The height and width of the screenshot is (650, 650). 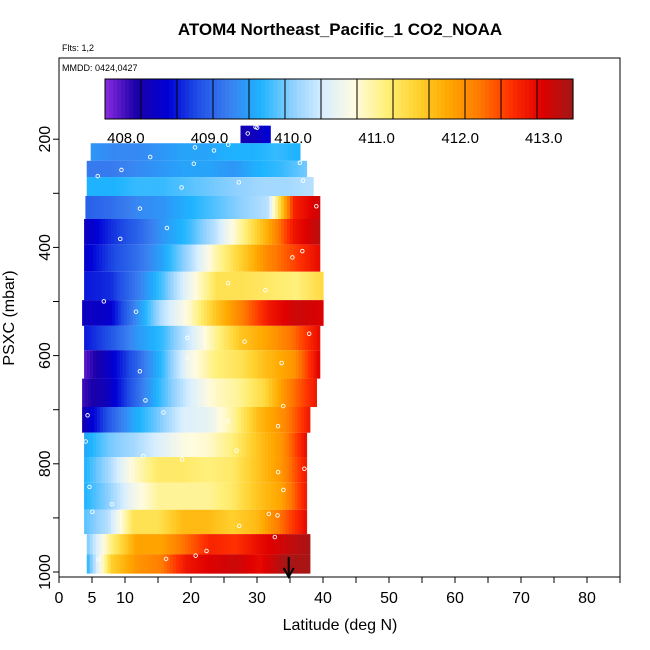 What do you see at coordinates (587, 598) in the screenshot?
I see `x-tick-label: 80` at bounding box center [587, 598].